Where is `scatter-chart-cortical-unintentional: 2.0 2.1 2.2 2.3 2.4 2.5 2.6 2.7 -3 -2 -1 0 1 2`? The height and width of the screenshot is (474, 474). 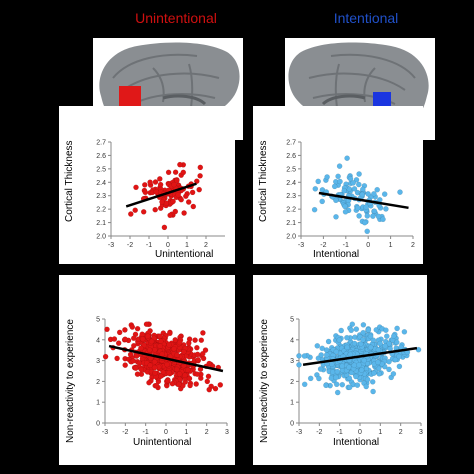
scatter-chart-cortical-unintentional: 2.0 2.1 2.2 2.3 2.4 2.5 2.6 2.7 -3 -2 -1 0 1 2 is located at coordinates (160, 194).